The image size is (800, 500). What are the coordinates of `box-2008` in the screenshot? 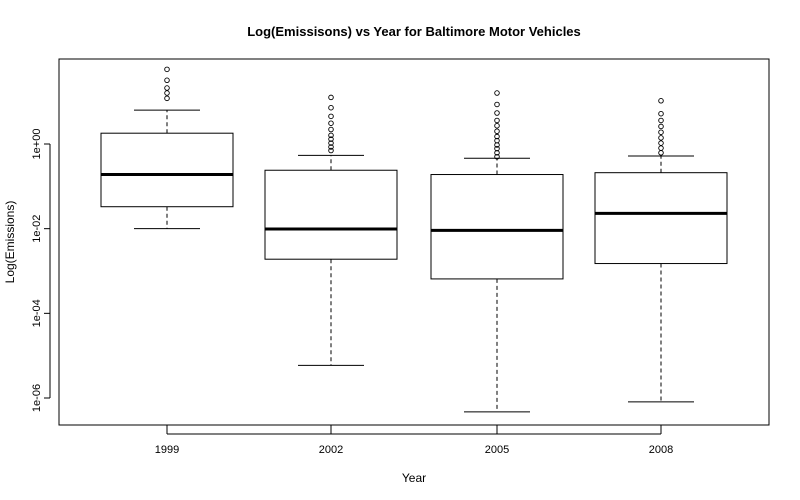 It's located at (661, 250).